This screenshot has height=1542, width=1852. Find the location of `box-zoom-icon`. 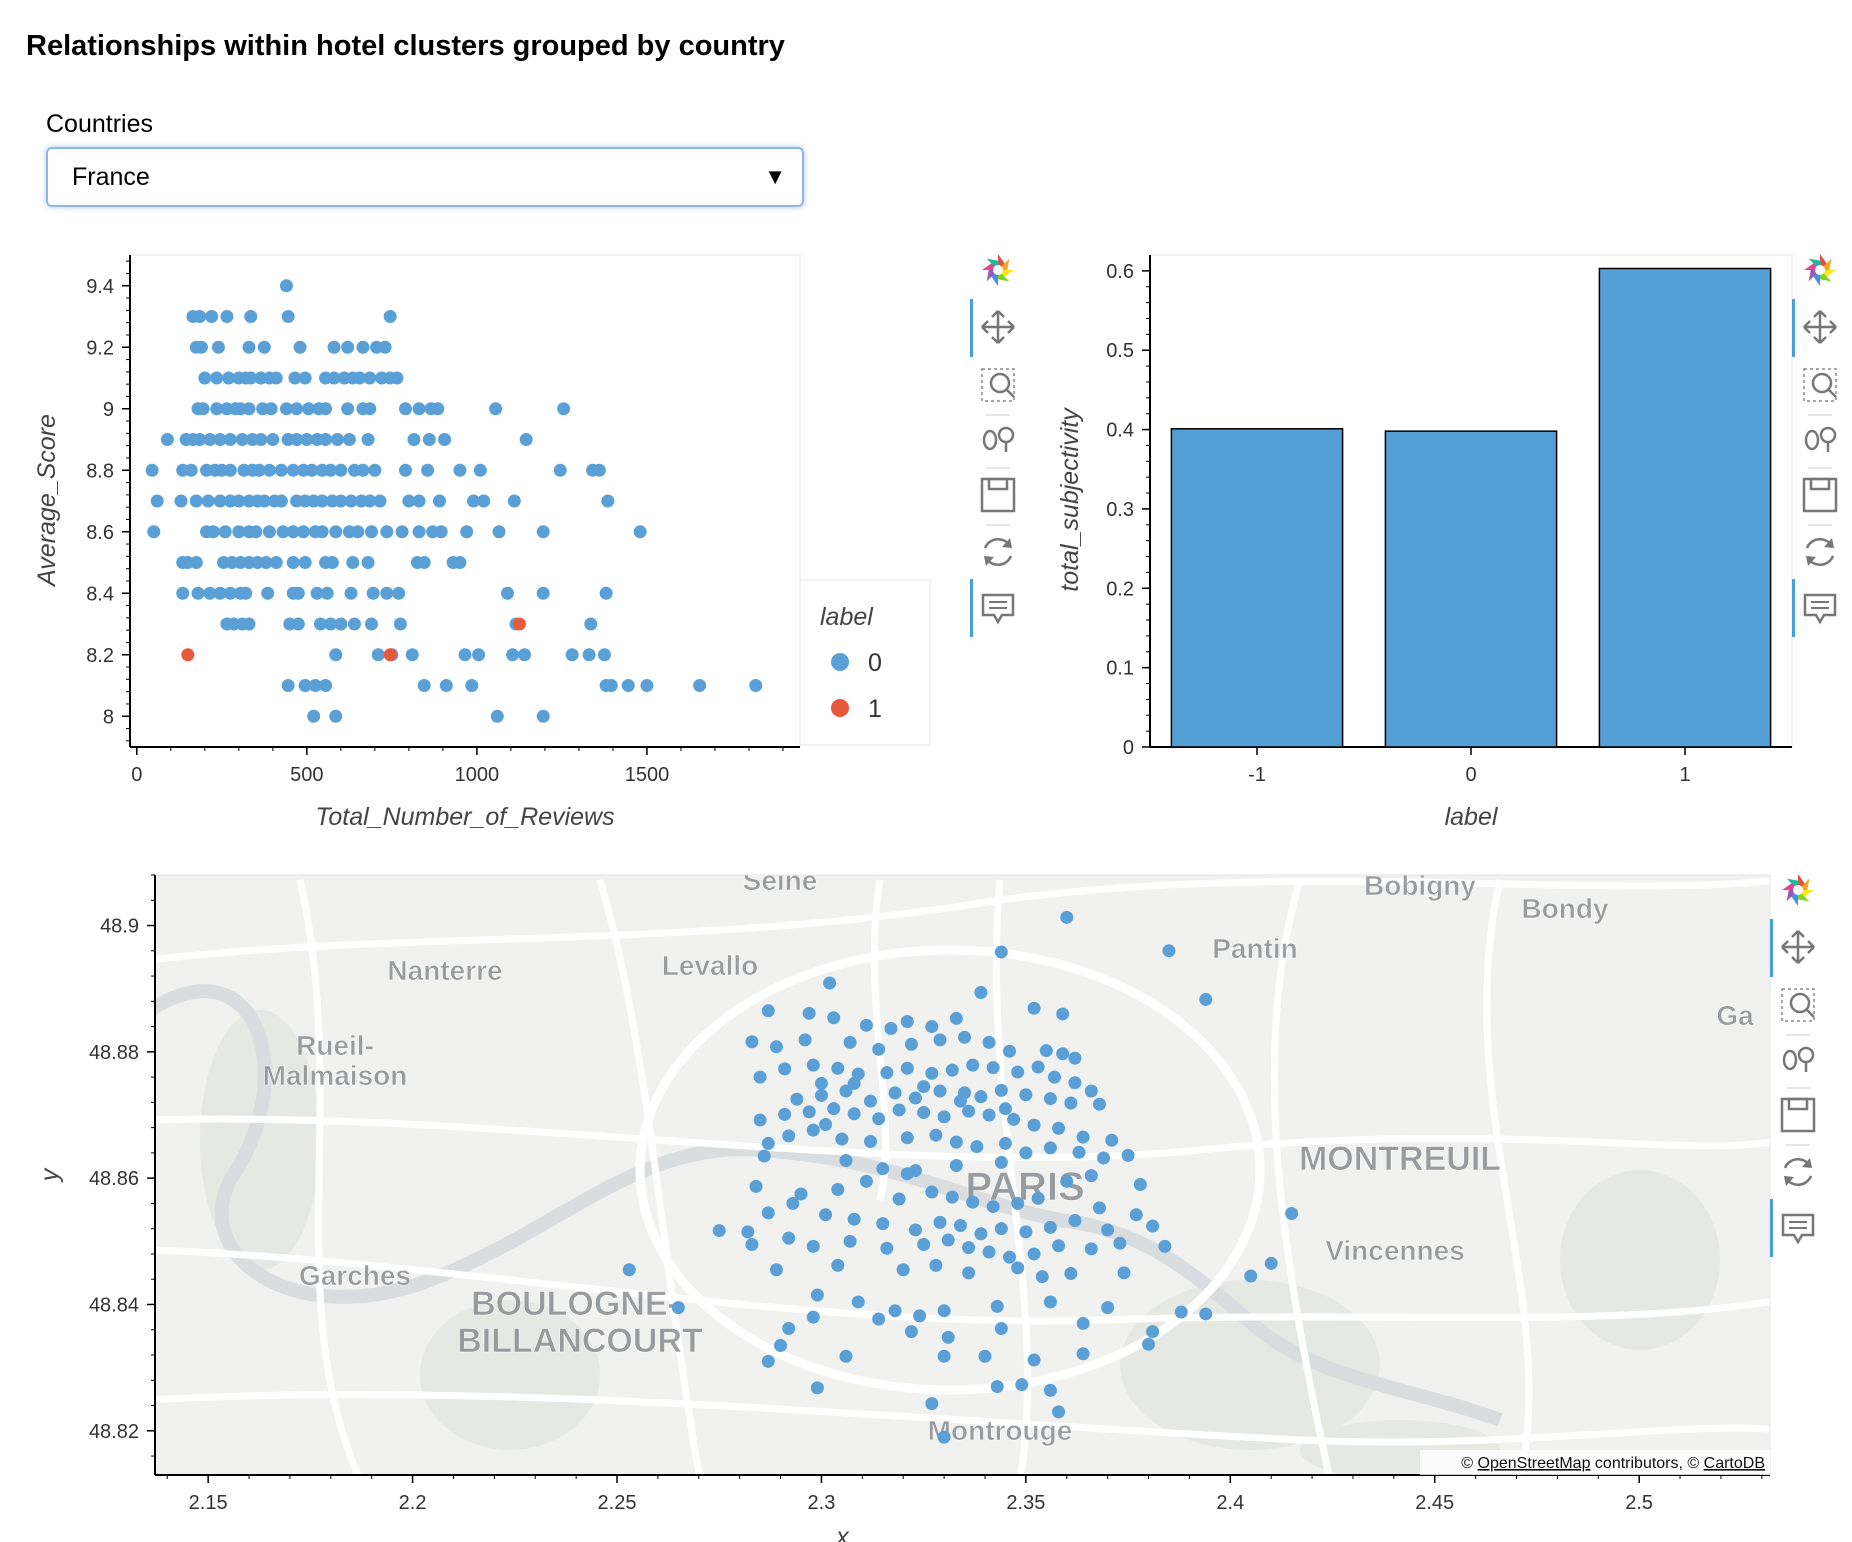

box-zoom-icon is located at coordinates (1798, 1005).